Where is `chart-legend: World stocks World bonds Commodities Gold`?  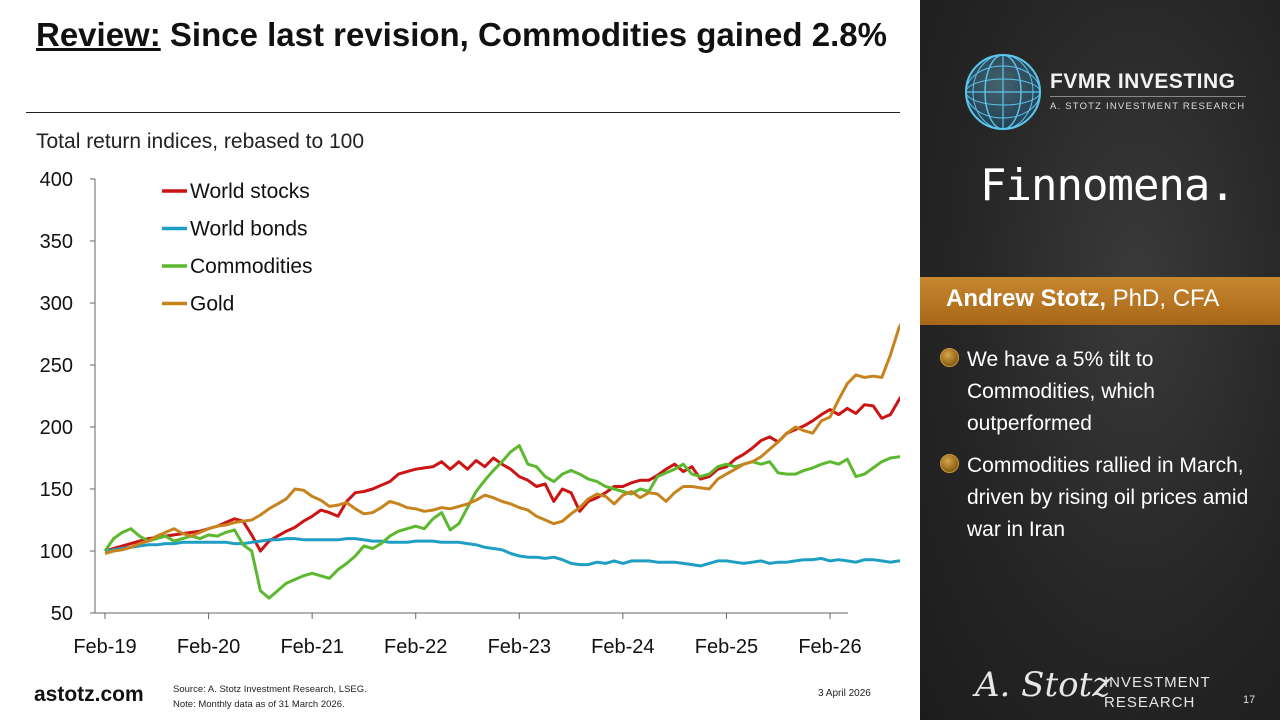
chart-legend: World stocks World bonds Commodities Gold is located at coordinates (237, 248).